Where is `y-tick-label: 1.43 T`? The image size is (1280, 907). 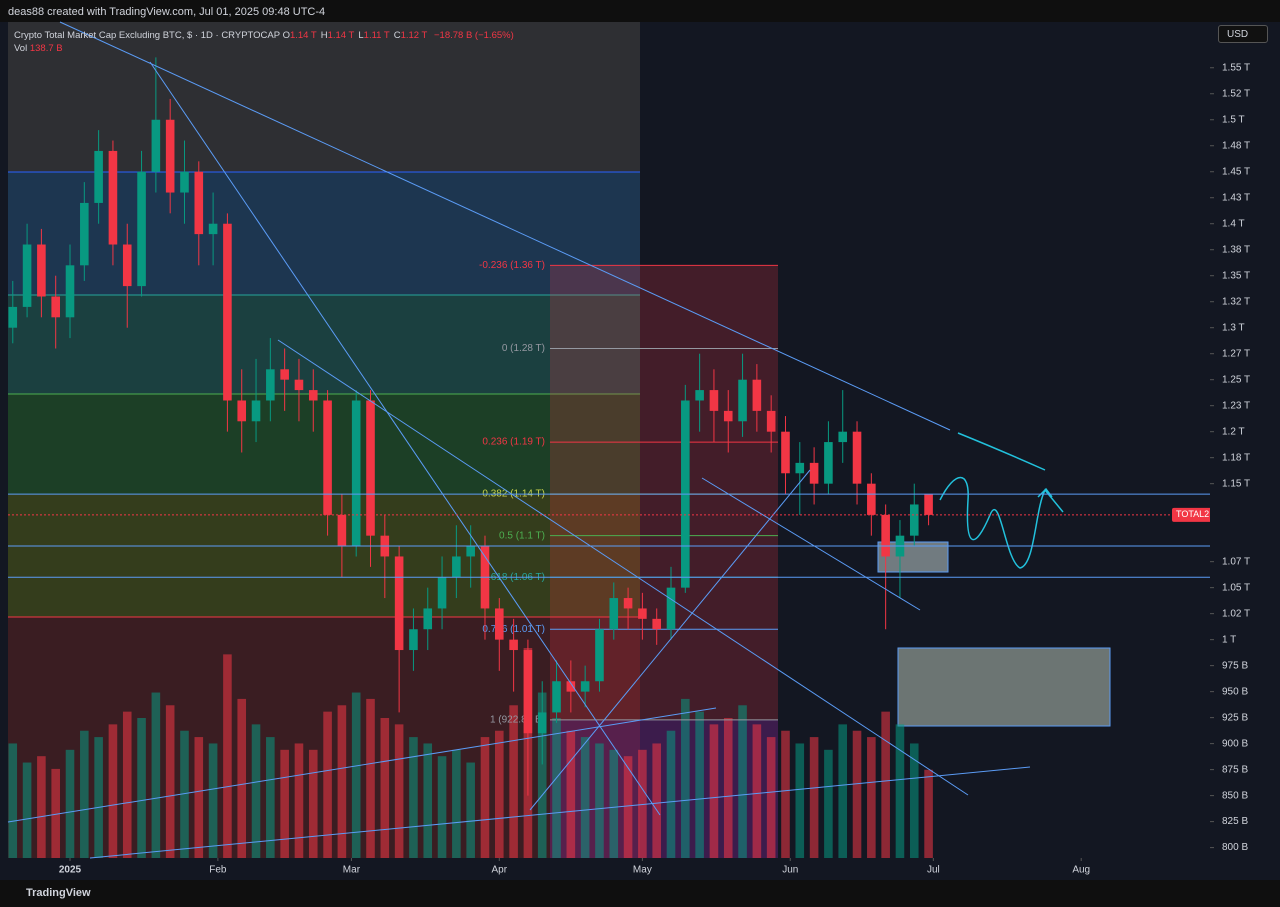 y-tick-label: 1.43 T is located at coordinates (1236, 197).